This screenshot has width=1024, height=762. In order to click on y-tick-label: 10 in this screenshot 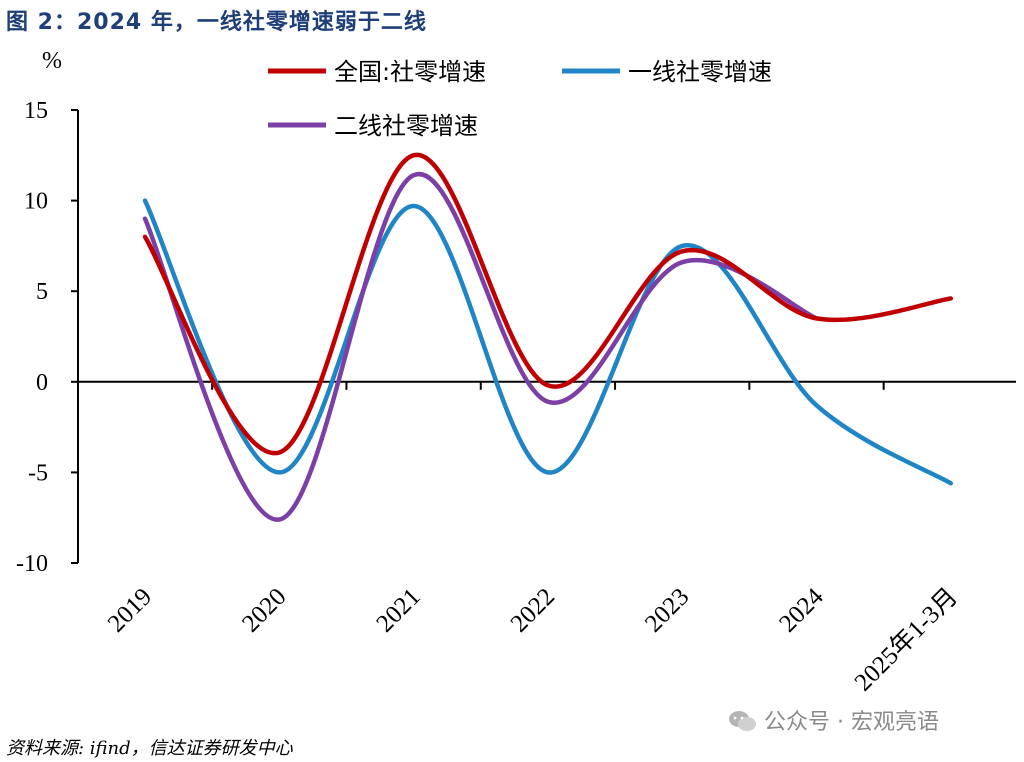, I will do `click(36, 202)`.